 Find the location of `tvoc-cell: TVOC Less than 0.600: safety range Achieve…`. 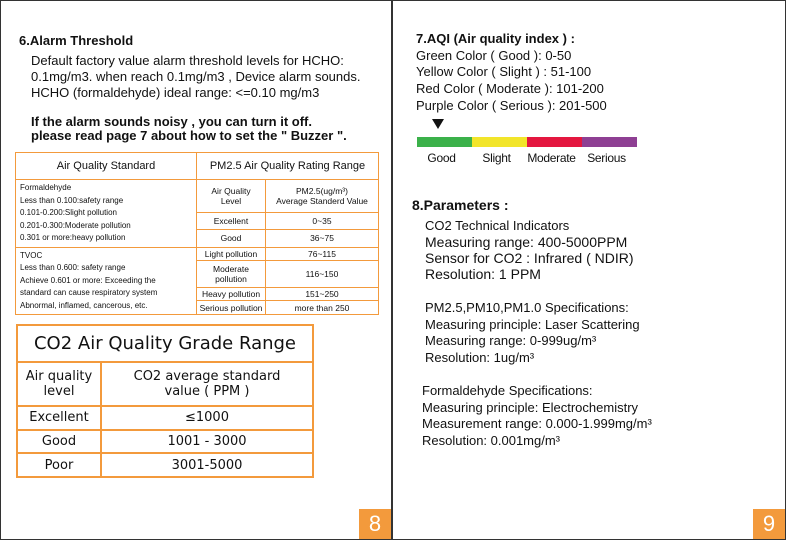

tvoc-cell: TVOC Less than 0.600: safety range Achieve… is located at coordinates (106, 280).